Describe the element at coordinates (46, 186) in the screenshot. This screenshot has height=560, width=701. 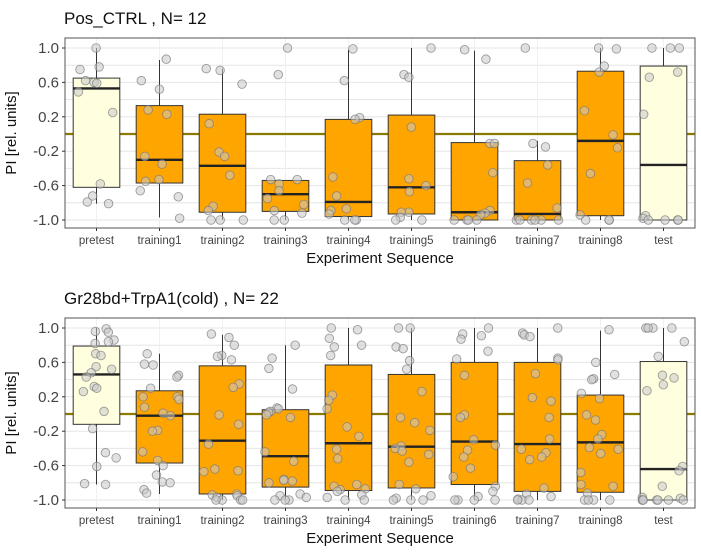
I see `y-tick-label: -0.6` at that location.